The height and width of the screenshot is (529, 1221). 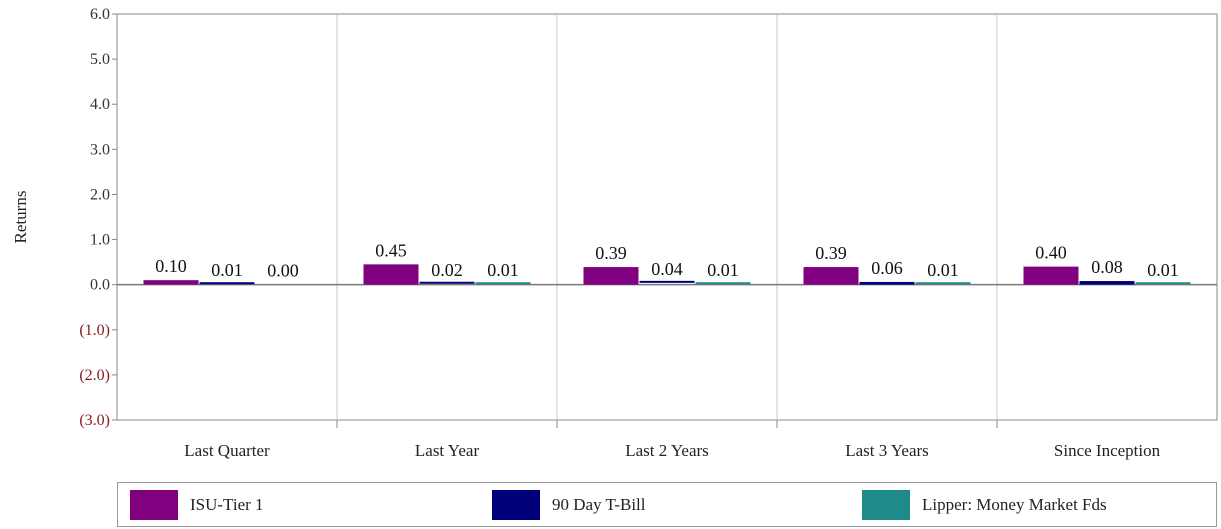 I want to click on data-label: 0.40, so click(x=1051, y=253).